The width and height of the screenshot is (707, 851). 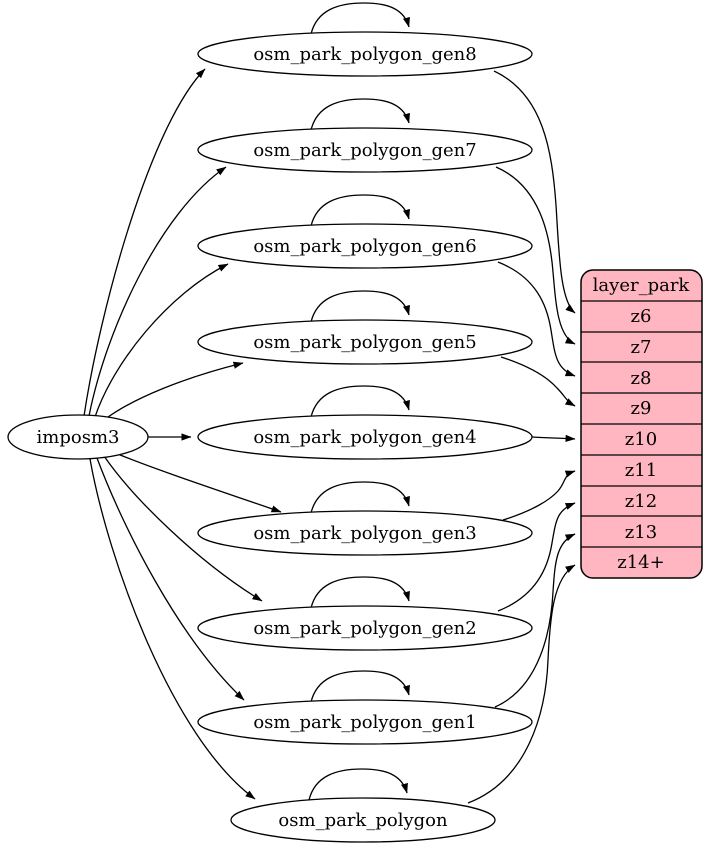 What do you see at coordinates (640, 562) in the screenshot?
I see `row-z14: z14+` at bounding box center [640, 562].